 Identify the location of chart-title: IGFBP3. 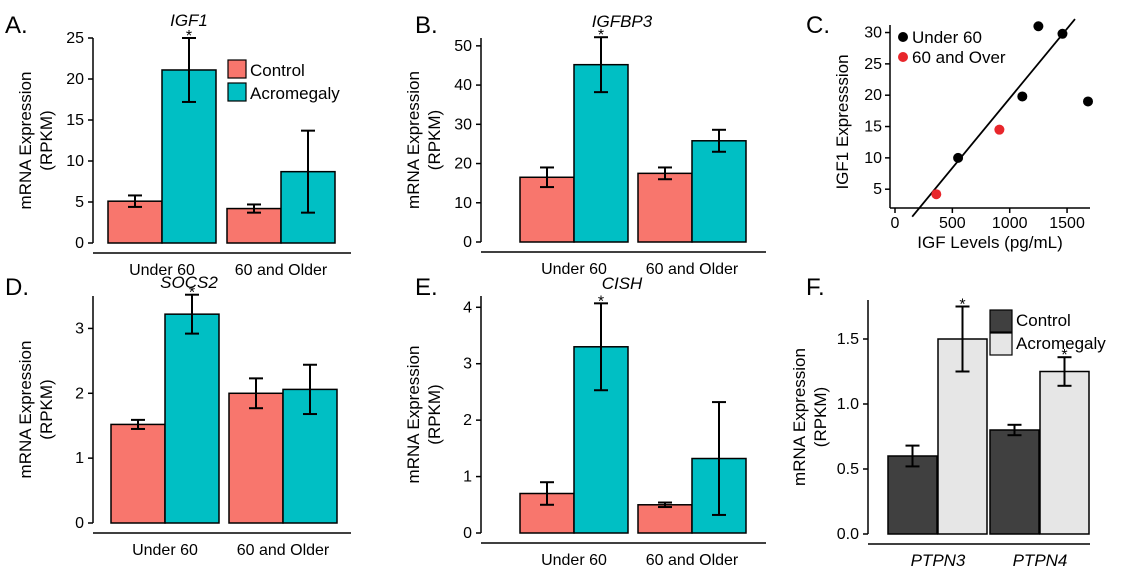
(622, 21).